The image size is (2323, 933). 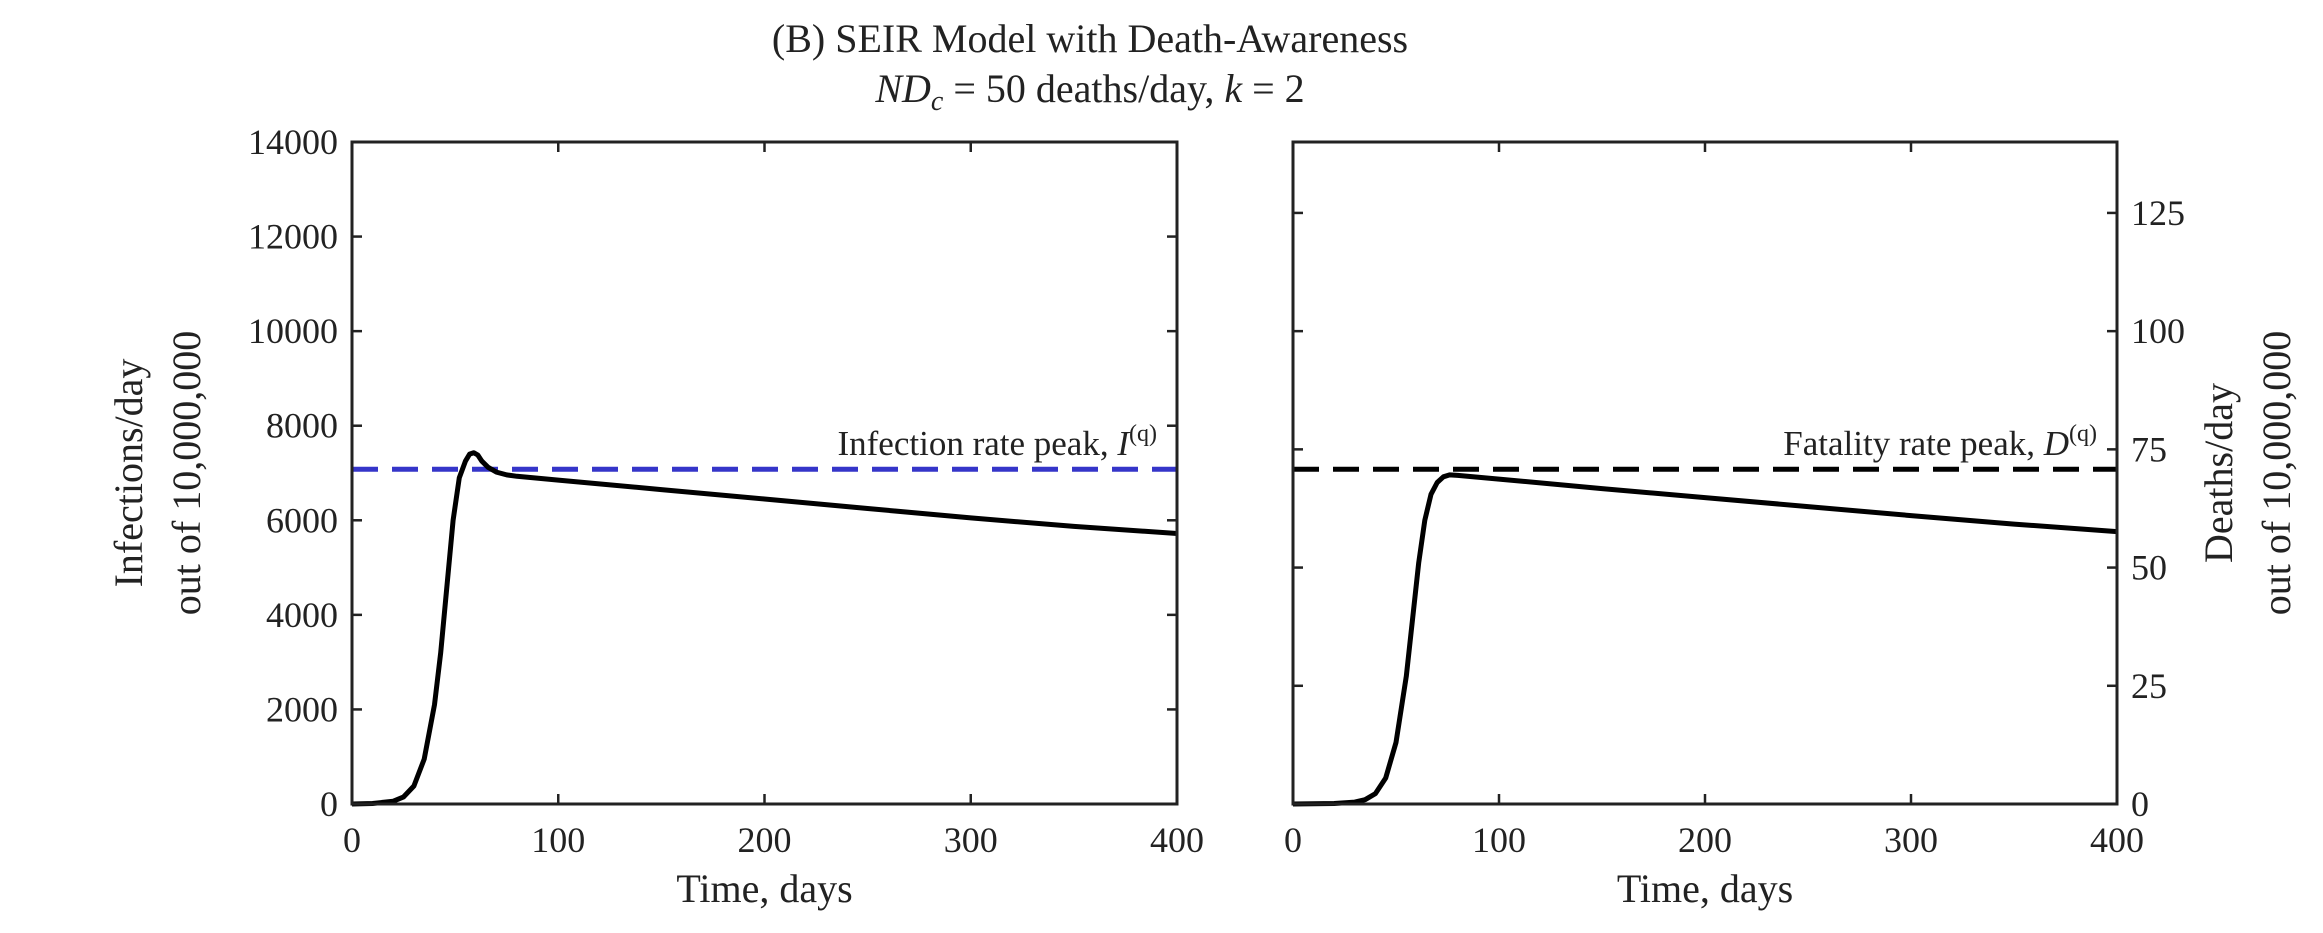 I want to click on title-k: k, so click(x=1233, y=88).